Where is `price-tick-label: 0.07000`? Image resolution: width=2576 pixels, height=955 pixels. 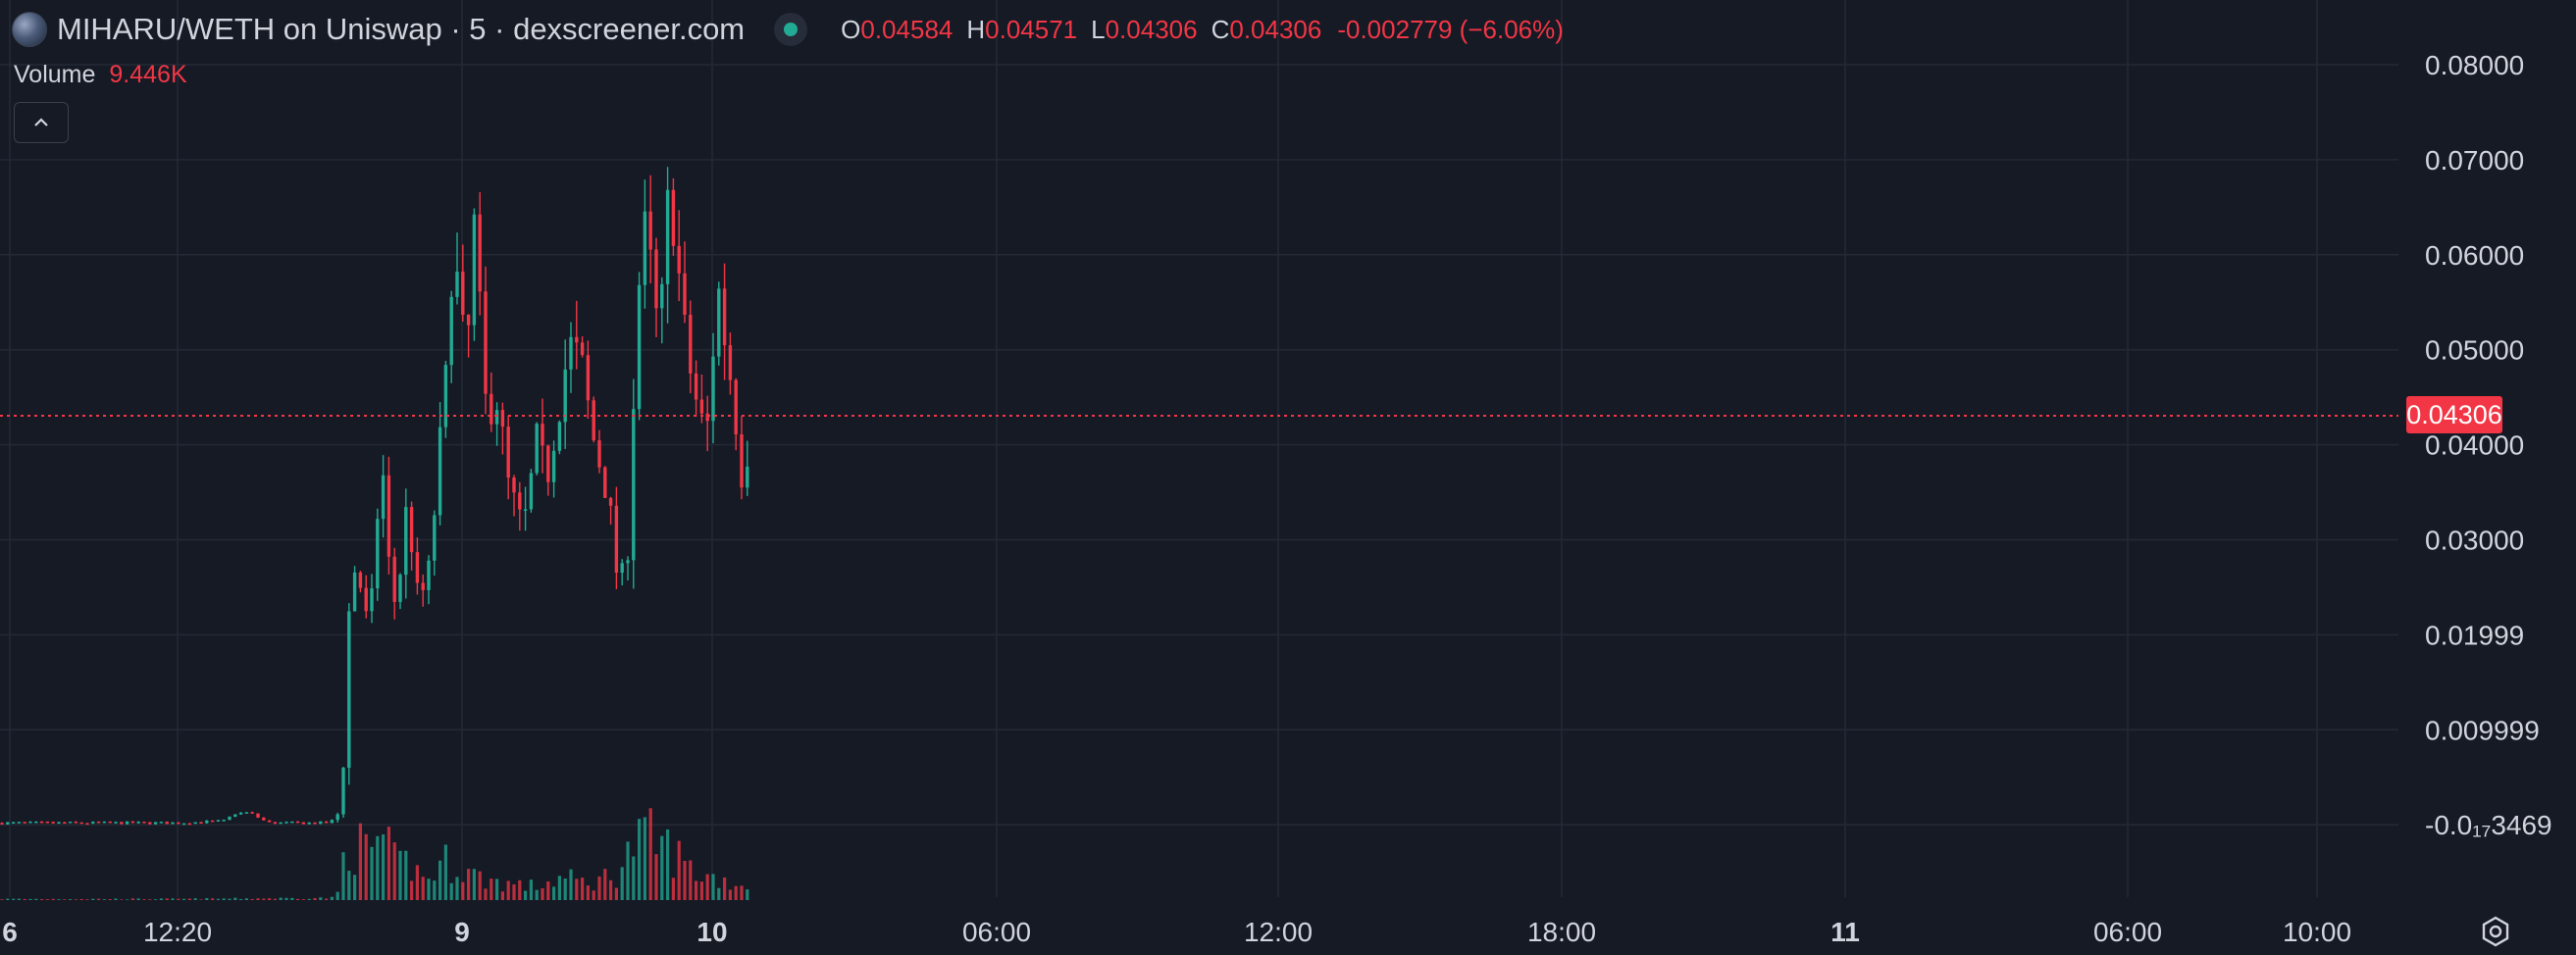
price-tick-label: 0.07000 is located at coordinates (2474, 160).